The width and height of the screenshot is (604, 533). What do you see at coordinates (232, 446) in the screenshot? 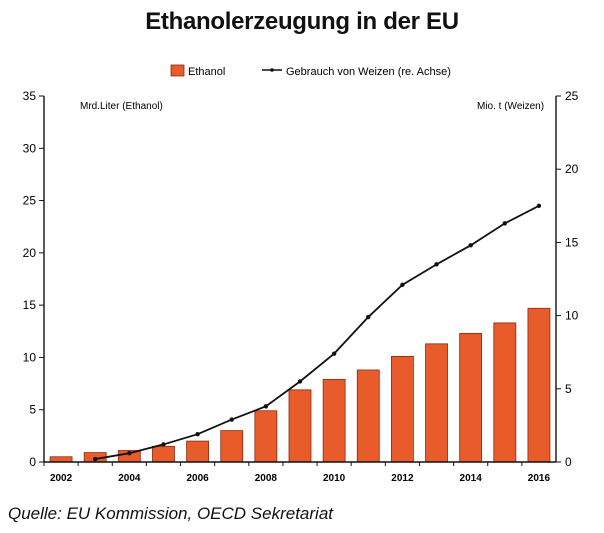
I see `bar-2007` at bounding box center [232, 446].